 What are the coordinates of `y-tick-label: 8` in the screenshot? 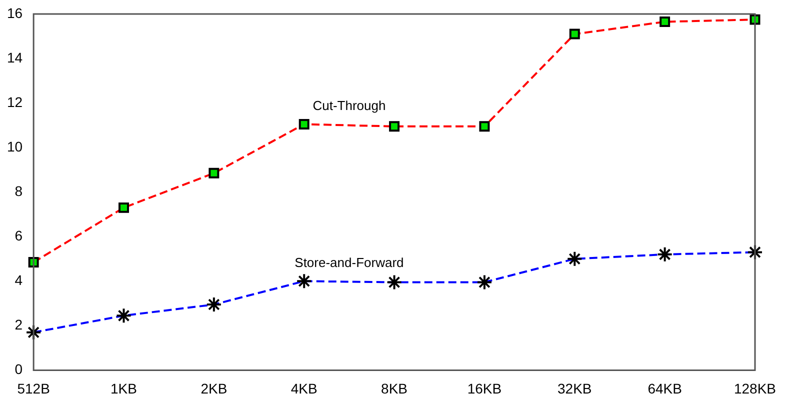 It's located at (18, 190).